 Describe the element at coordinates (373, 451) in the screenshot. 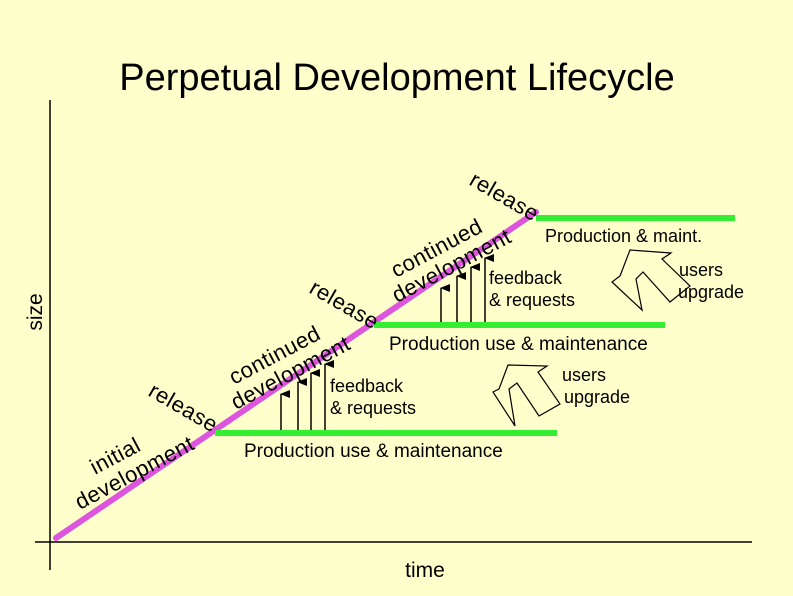

I see `production-label-lower: Production use & maintenance` at that location.